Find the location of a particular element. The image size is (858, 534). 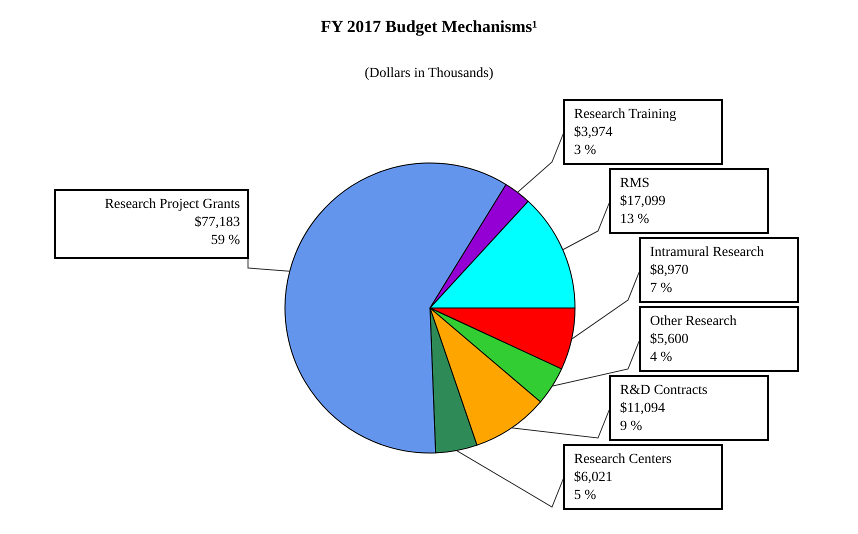

data-label: $77,183 59 % is located at coordinates (217, 231).